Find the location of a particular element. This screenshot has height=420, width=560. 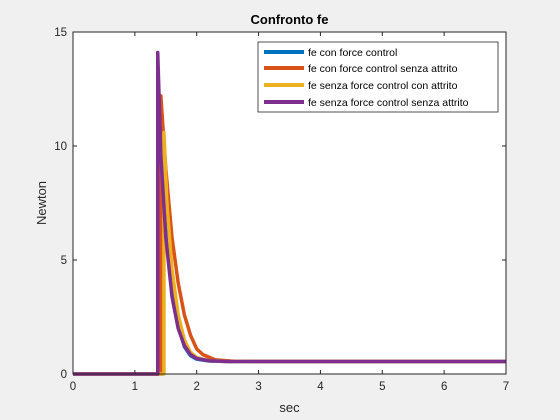

x-tick-label: 3 is located at coordinates (258, 387).